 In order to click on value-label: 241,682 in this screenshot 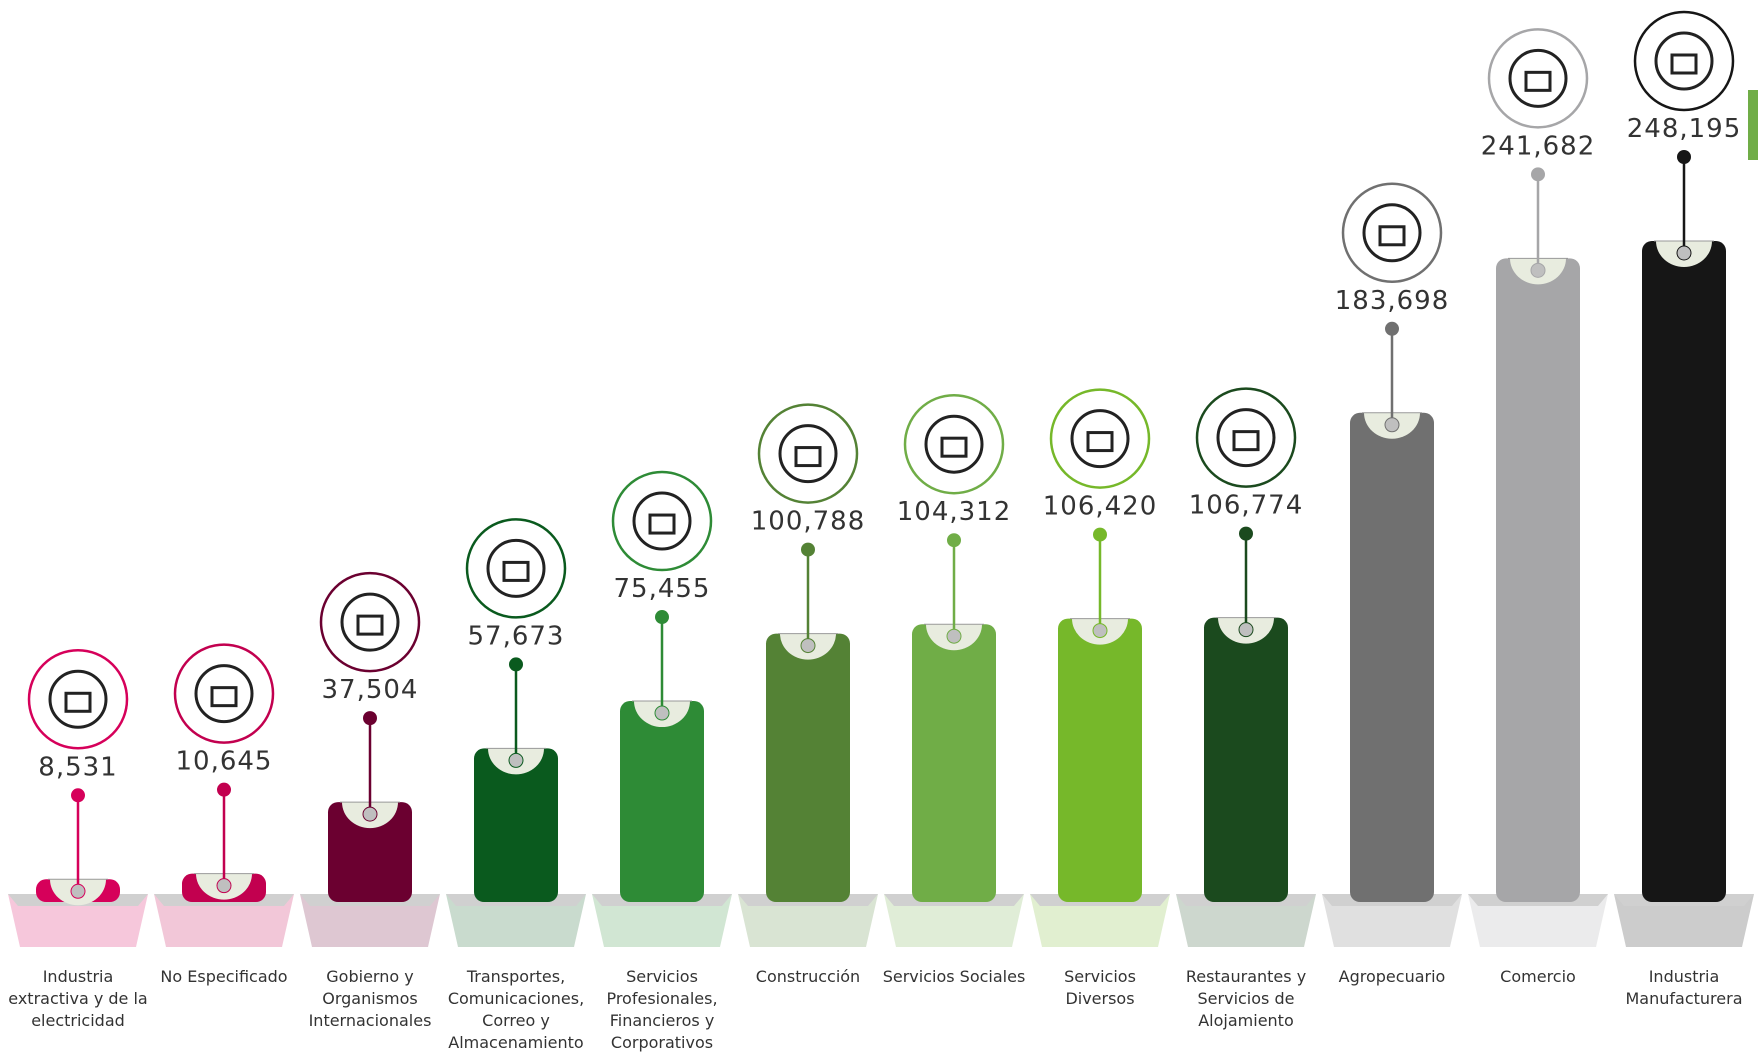, I will do `click(1538, 146)`.